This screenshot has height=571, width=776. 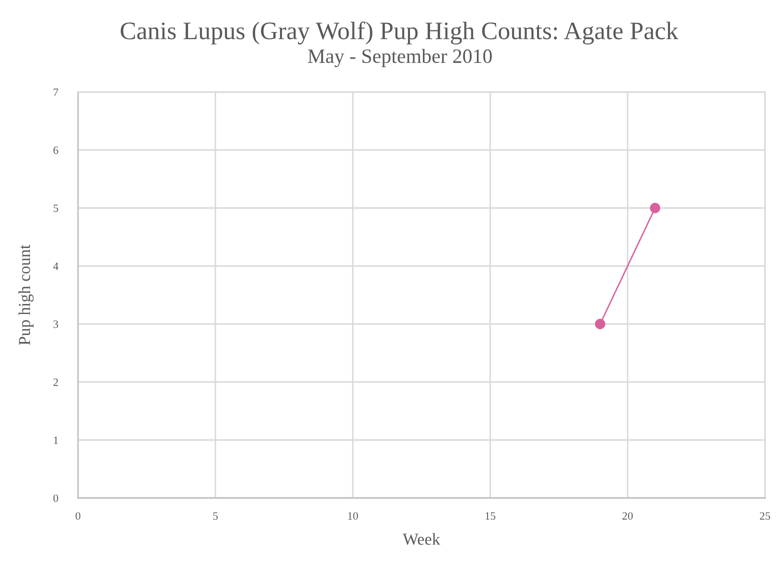 What do you see at coordinates (56, 440) in the screenshot?
I see `y-tick-label: 1` at bounding box center [56, 440].